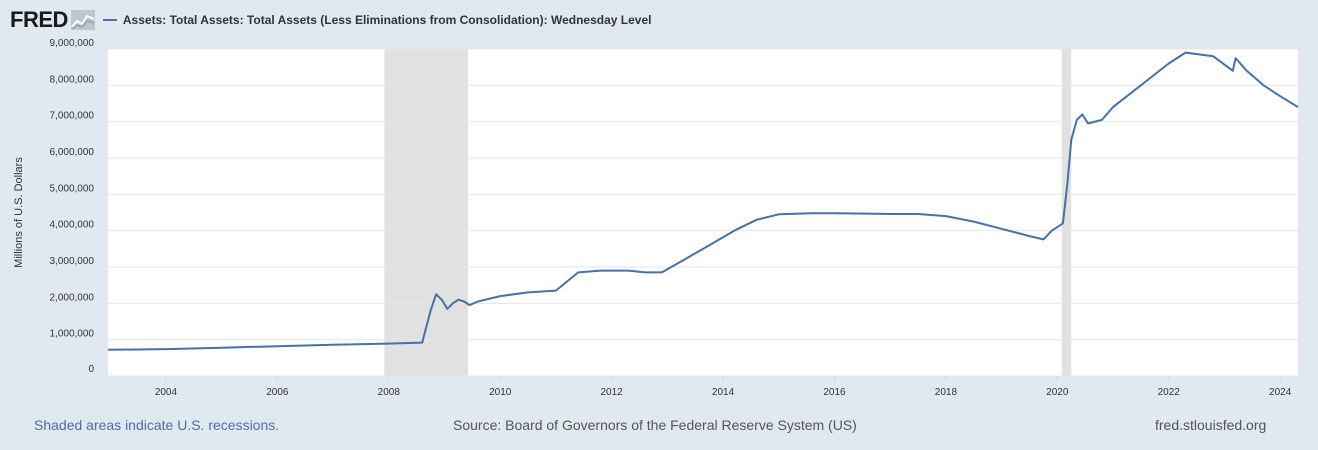 The image size is (1318, 450). Describe the element at coordinates (277, 392) in the screenshot. I see `x-tick-label: 2006` at that location.